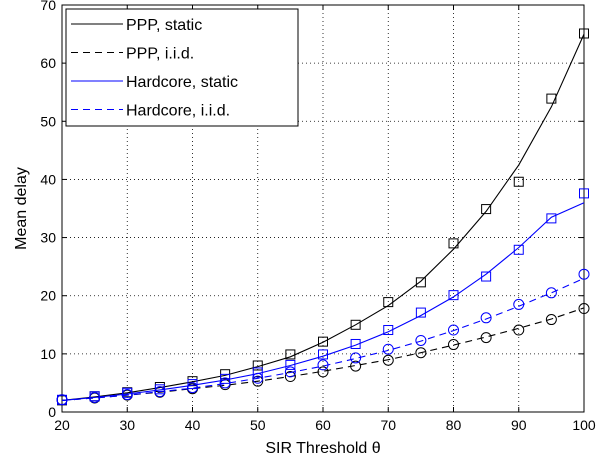 The image size is (613, 466). Describe the element at coordinates (48, 238) in the screenshot. I see `y-tick-label: 30` at that location.